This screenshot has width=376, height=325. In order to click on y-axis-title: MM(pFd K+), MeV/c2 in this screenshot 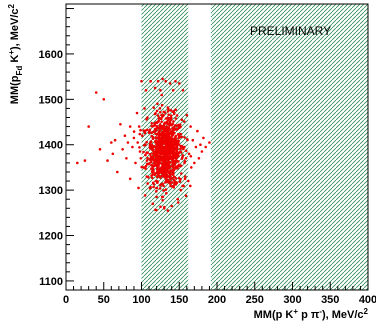, I will do `click(15, 53)`.